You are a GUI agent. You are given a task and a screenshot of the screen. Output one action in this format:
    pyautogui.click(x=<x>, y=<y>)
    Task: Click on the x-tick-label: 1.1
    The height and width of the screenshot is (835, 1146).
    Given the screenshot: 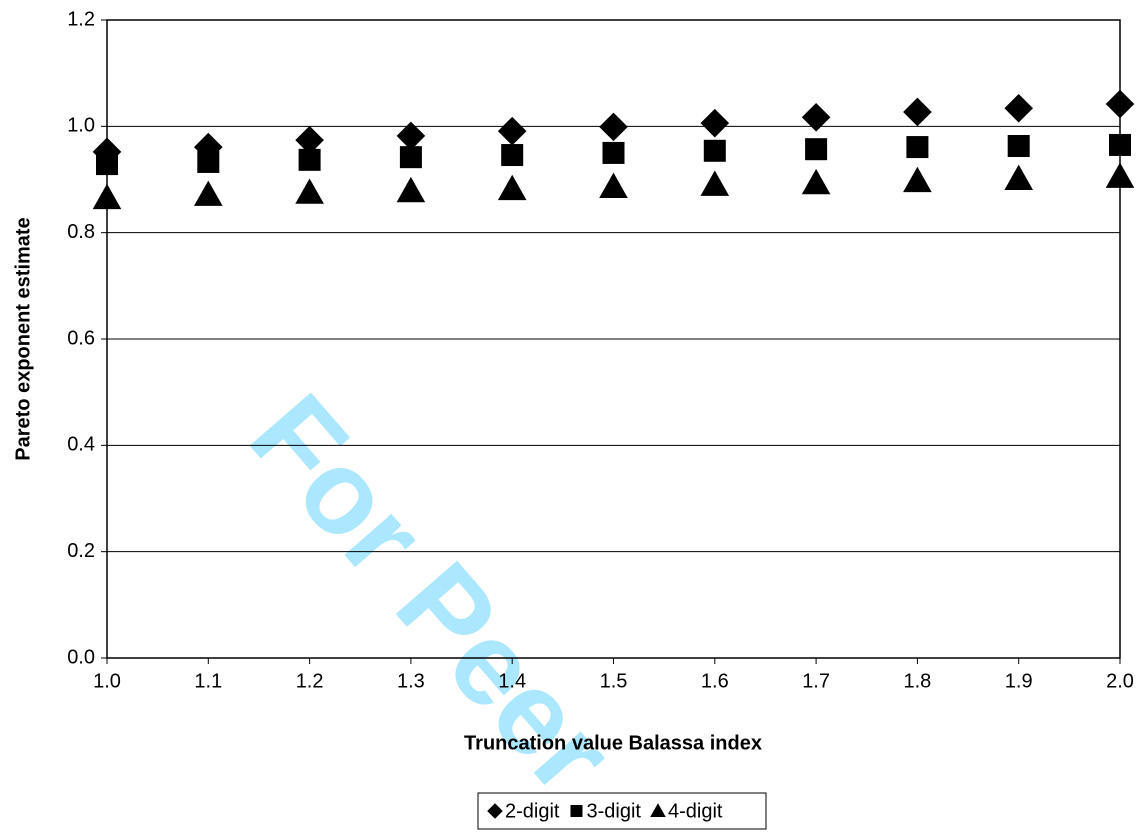 What is the action you would take?
    pyautogui.click(x=208, y=681)
    